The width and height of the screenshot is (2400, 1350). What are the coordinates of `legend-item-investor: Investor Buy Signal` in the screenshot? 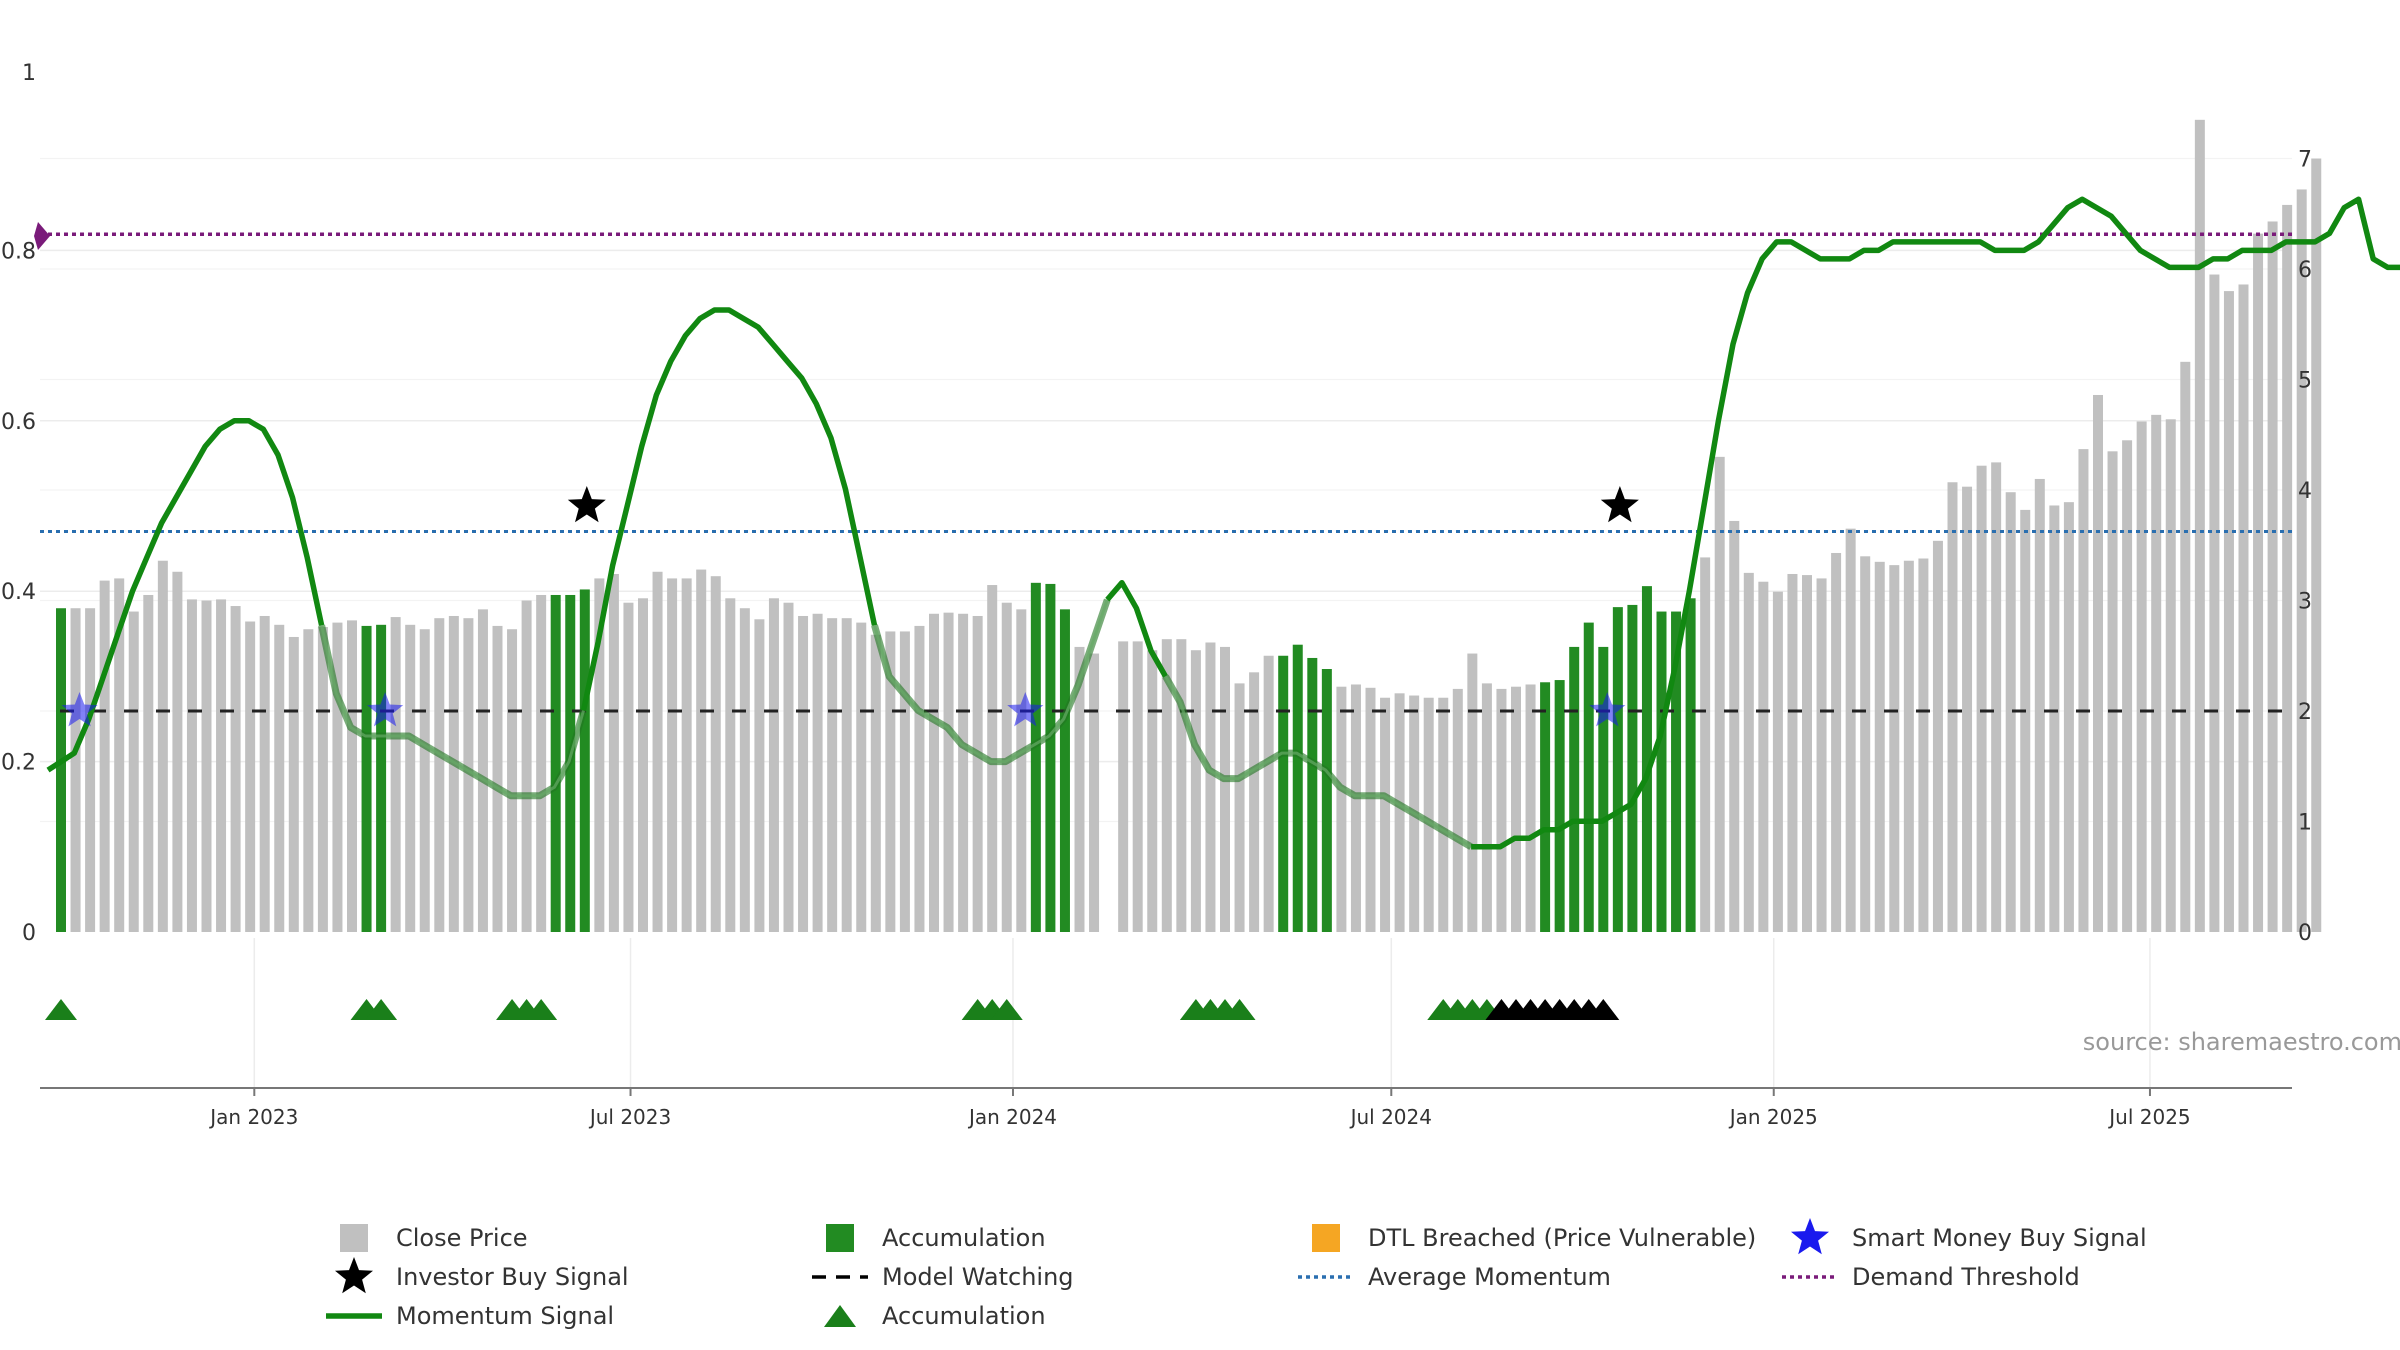 It's located at (482, 1275).